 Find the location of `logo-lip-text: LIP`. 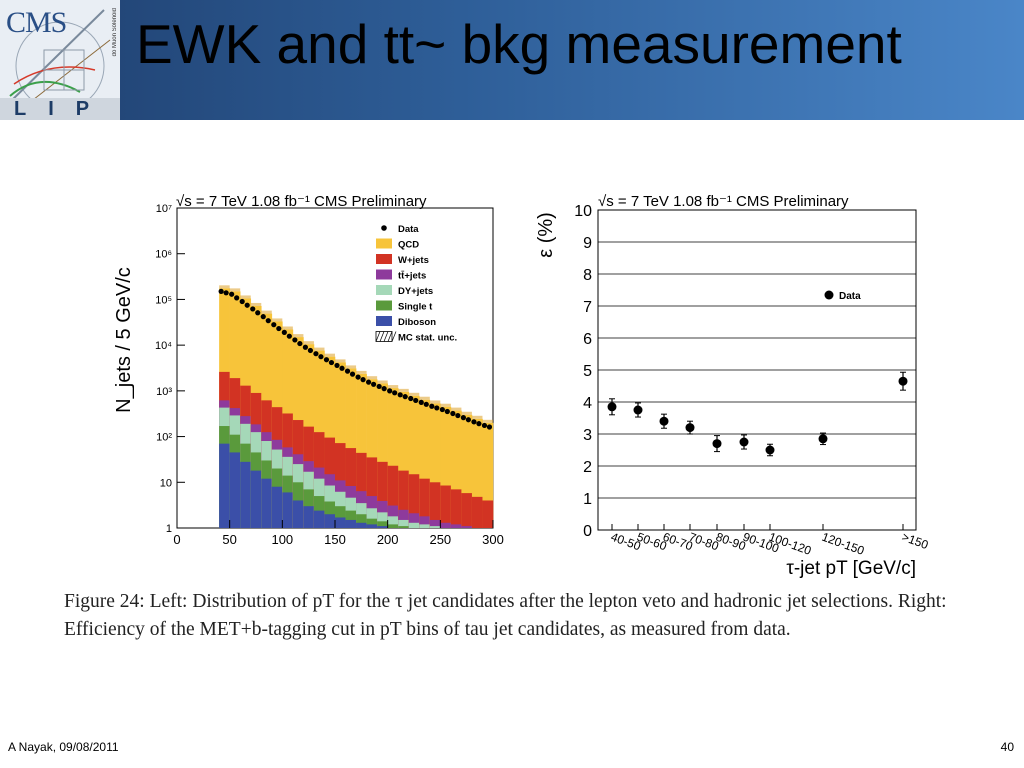

logo-lip-text: LIP is located at coordinates (60, 109).